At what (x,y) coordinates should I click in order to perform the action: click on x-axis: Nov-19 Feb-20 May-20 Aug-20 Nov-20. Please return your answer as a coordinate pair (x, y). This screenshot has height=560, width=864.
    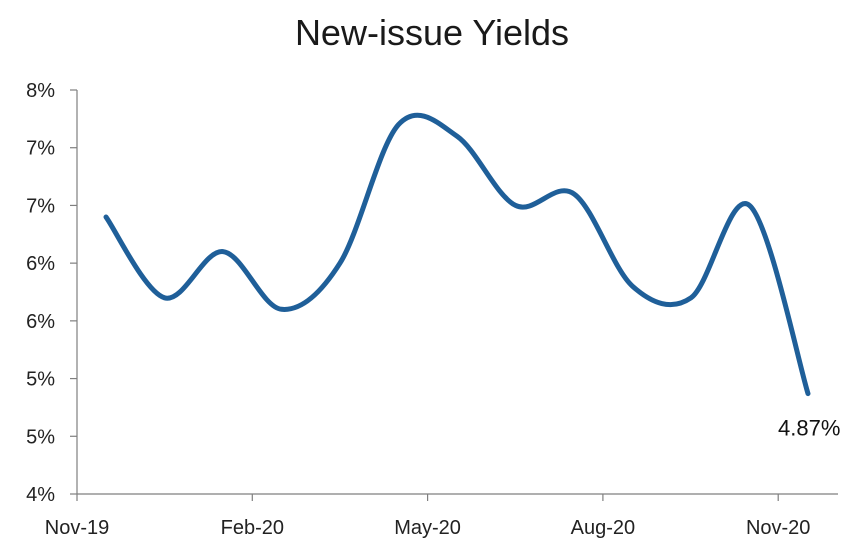
    Looking at the image, I should click on (441, 516).